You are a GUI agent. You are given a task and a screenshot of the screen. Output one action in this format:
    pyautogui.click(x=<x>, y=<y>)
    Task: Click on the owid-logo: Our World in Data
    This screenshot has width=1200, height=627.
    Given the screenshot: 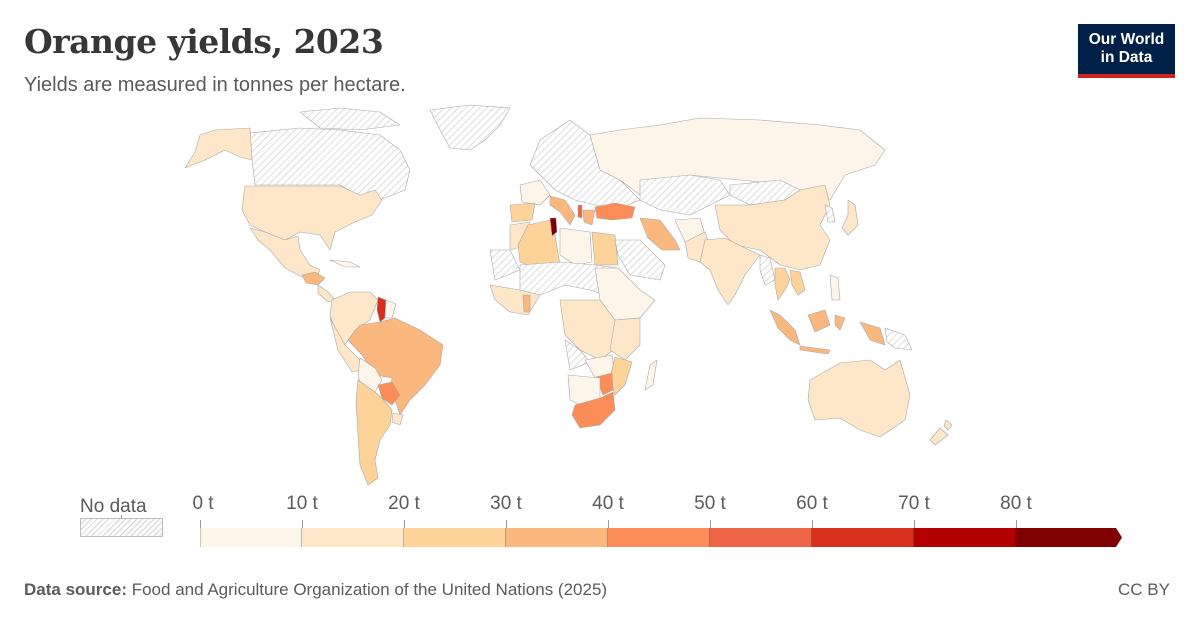 What is the action you would take?
    pyautogui.click(x=1126, y=51)
    